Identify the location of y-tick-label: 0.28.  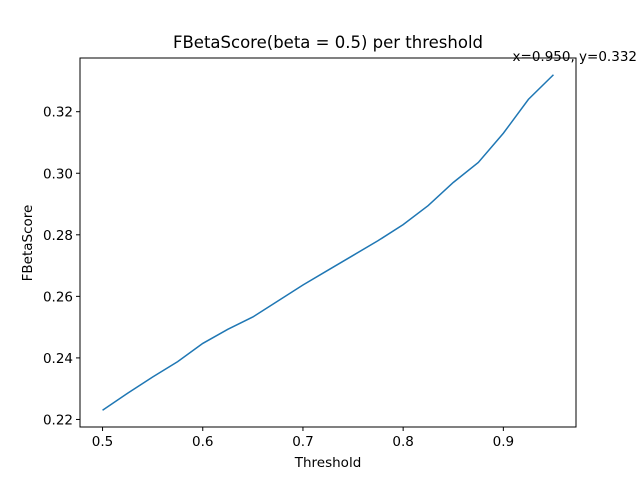
(58, 236).